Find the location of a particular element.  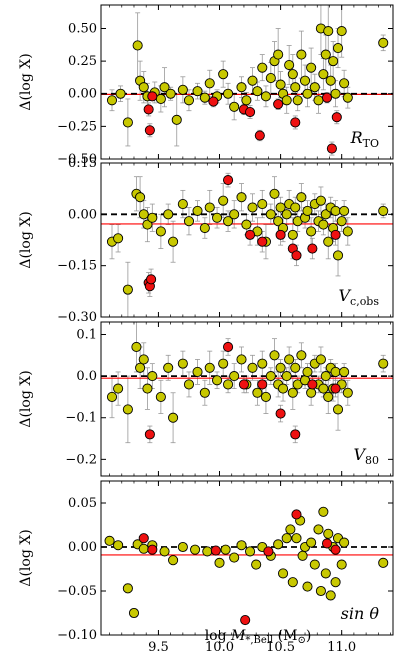

y-tick-label: 0.25 is located at coordinates (82, 61).